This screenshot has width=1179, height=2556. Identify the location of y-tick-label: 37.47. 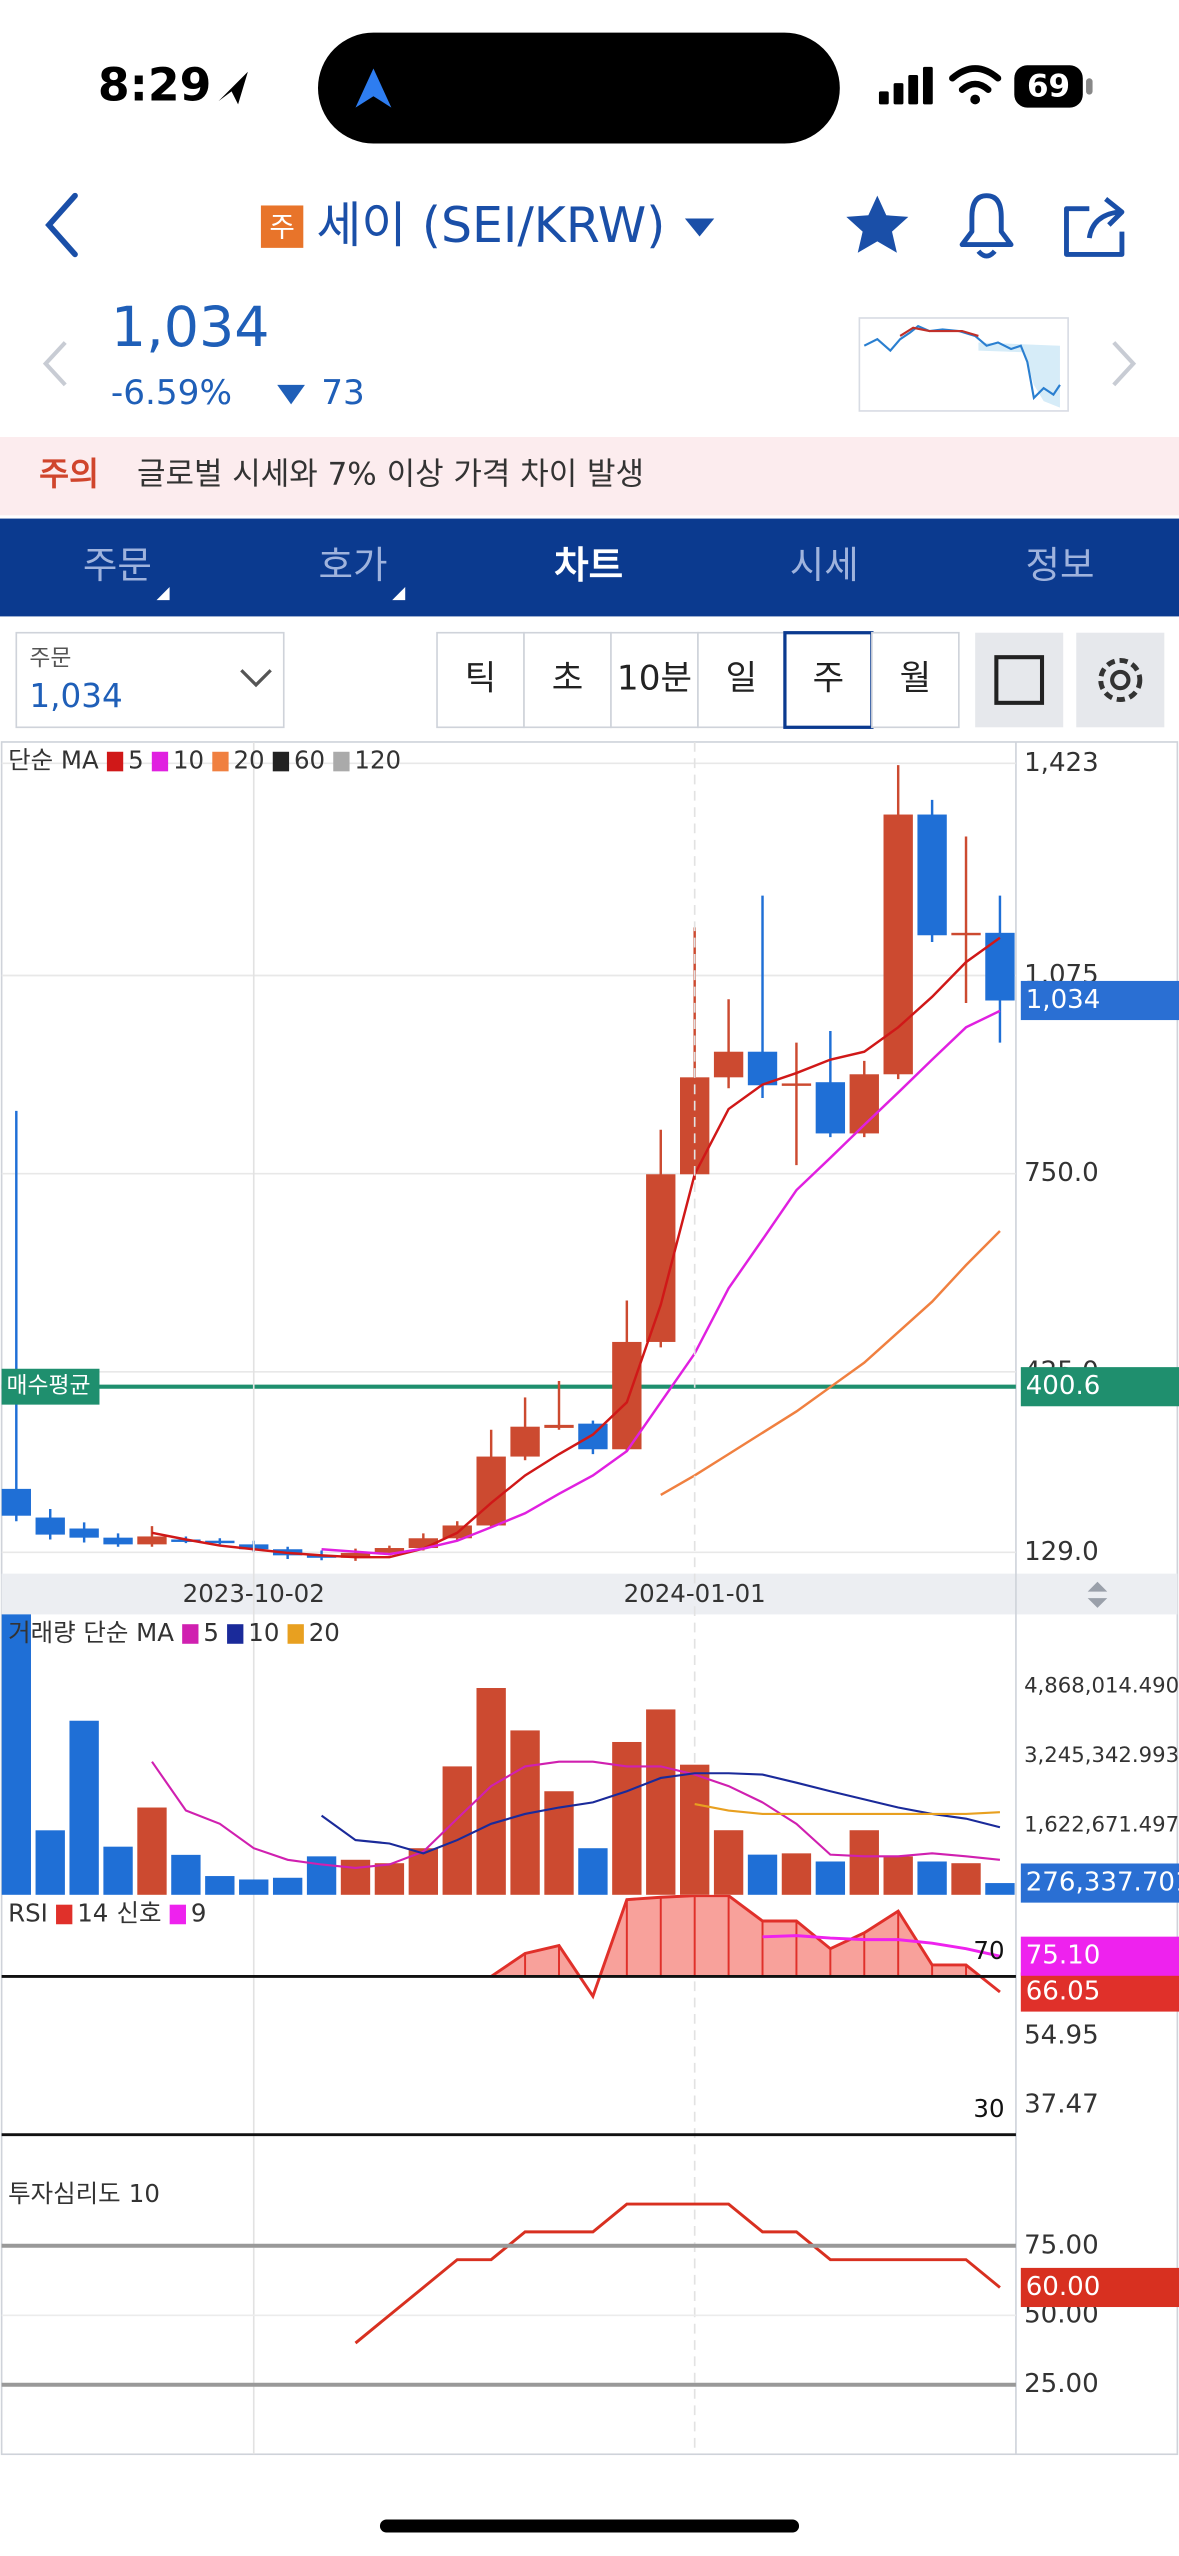
(1061, 2105).